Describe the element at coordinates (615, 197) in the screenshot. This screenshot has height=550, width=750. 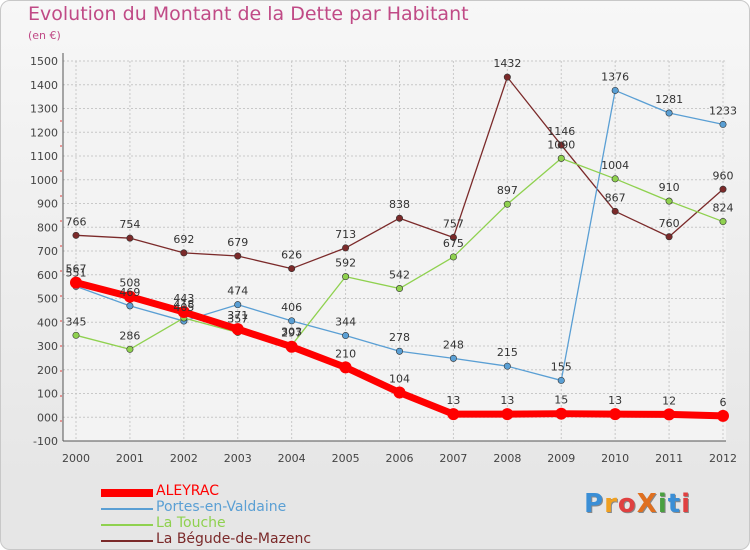
I see `data-label: 867` at that location.